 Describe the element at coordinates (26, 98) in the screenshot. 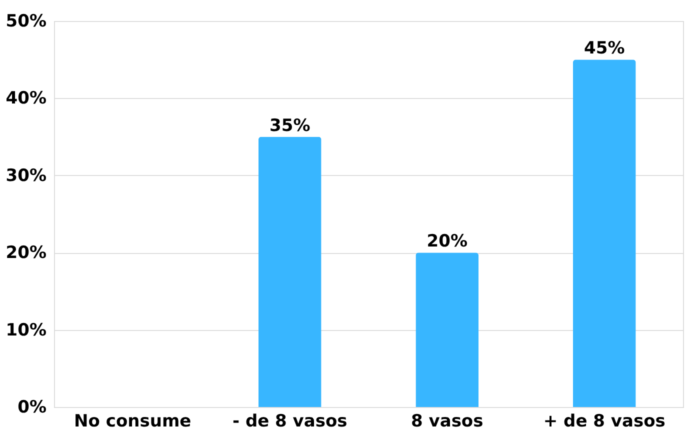

I see `y-tick-label: 40%` at that location.